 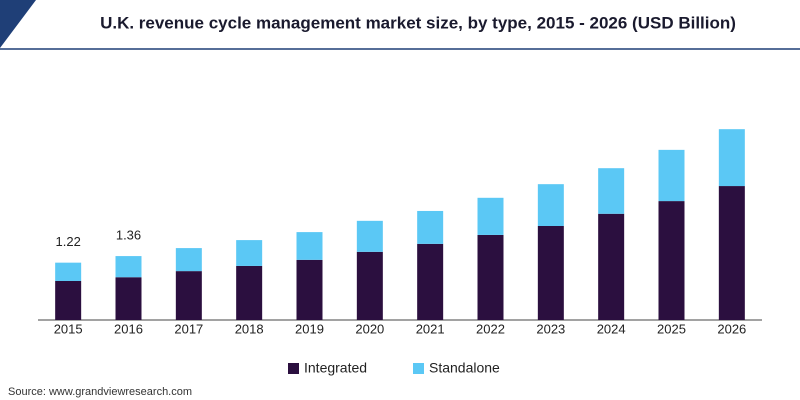 I want to click on x-tick-label: 2017, so click(x=188, y=328).